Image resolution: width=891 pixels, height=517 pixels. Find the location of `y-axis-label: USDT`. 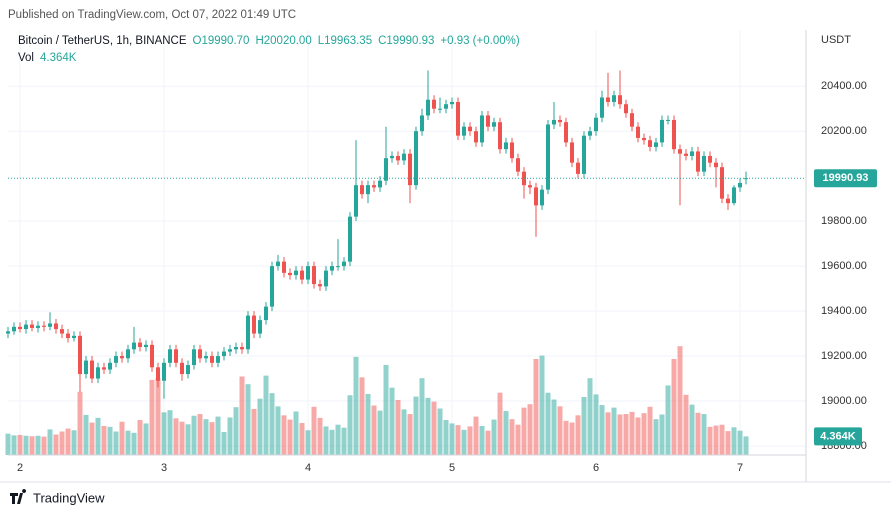

y-axis-label: USDT is located at coordinates (836, 40).